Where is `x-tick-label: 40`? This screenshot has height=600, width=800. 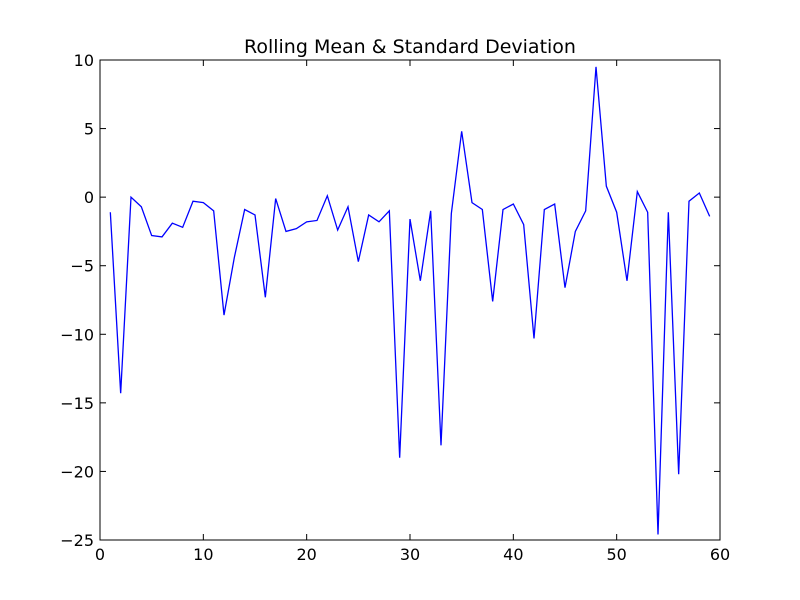
x-tick-label: 40 is located at coordinates (513, 554).